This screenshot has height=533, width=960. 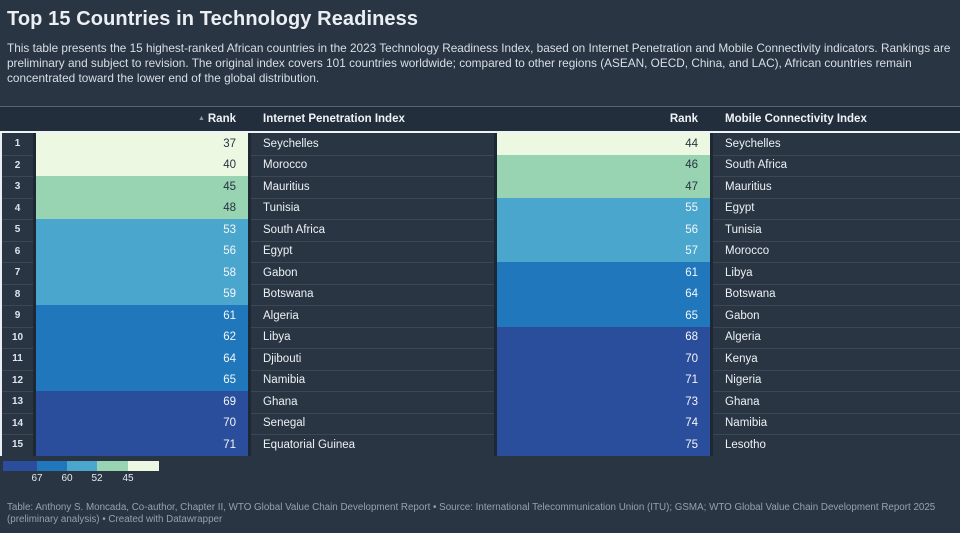 What do you see at coordinates (741, 358) in the screenshot?
I see `mobile-country-cell: Kenya` at bounding box center [741, 358].